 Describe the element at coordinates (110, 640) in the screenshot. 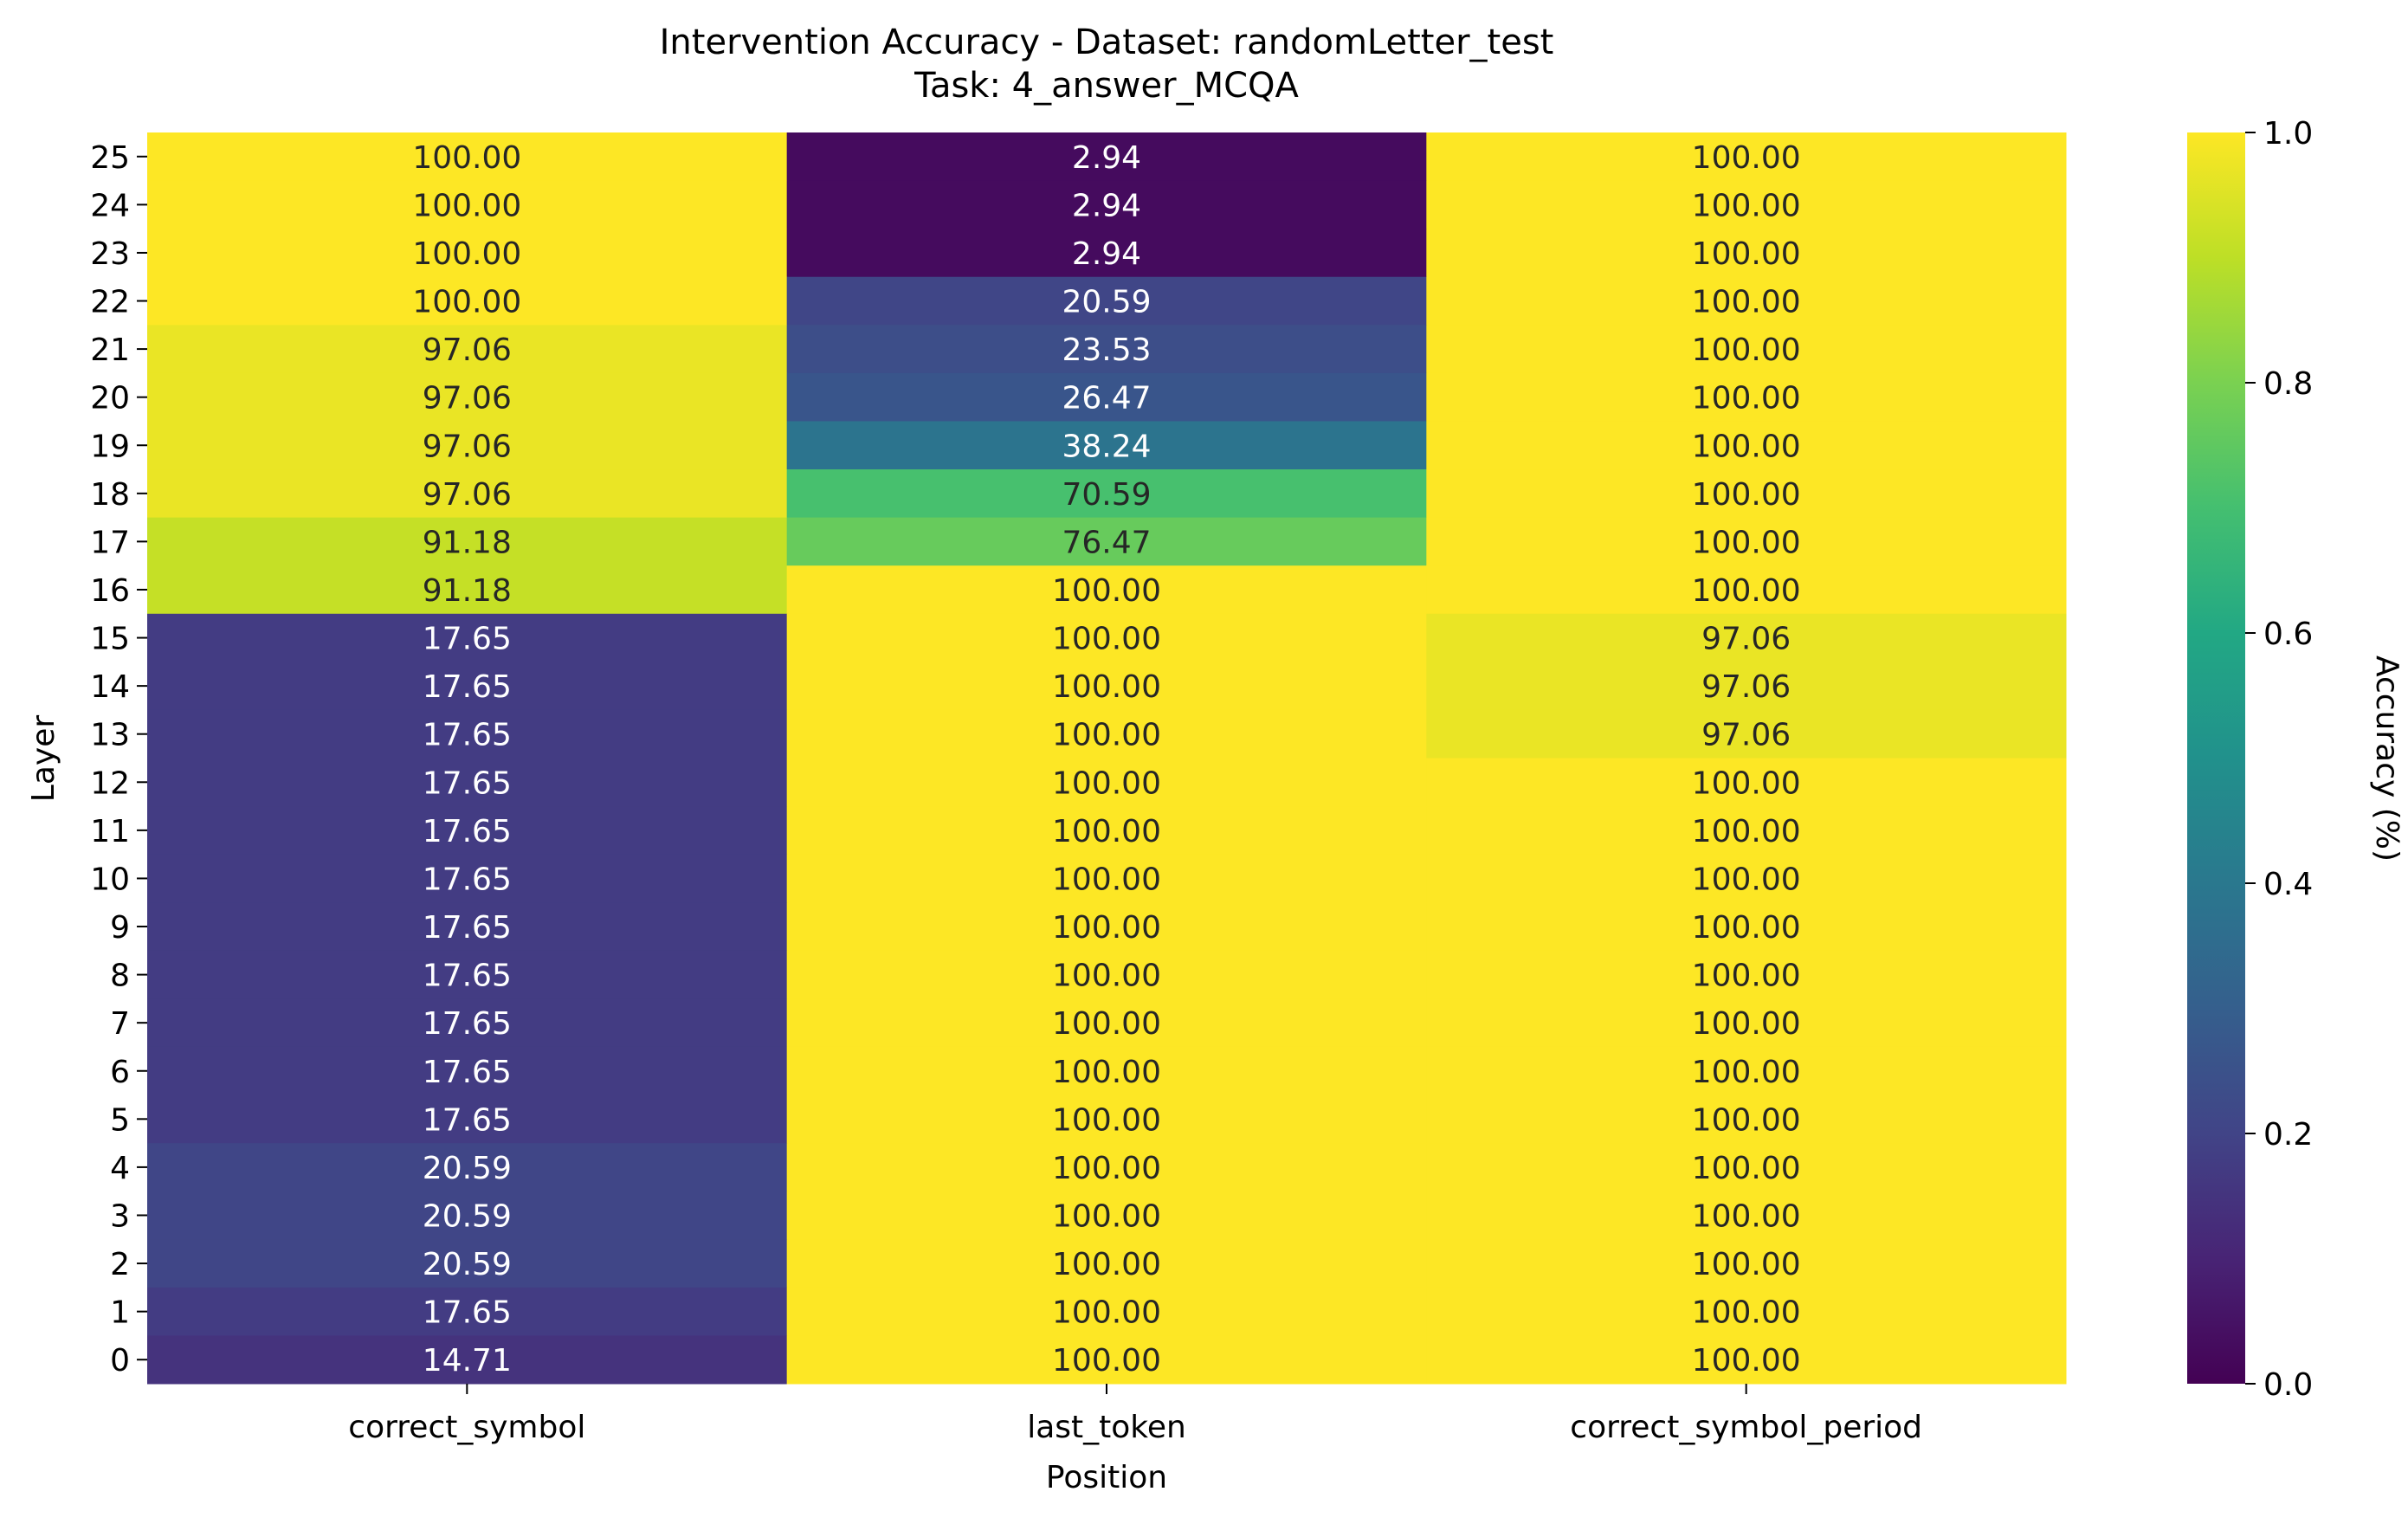

I see `y-tick-label: 15` at that location.